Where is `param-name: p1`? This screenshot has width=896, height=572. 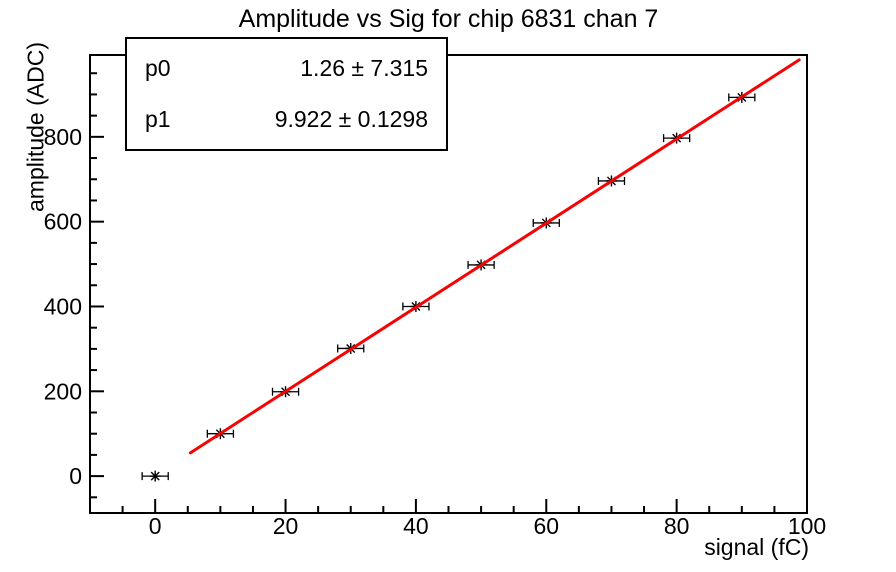 param-name: p1 is located at coordinates (158, 119).